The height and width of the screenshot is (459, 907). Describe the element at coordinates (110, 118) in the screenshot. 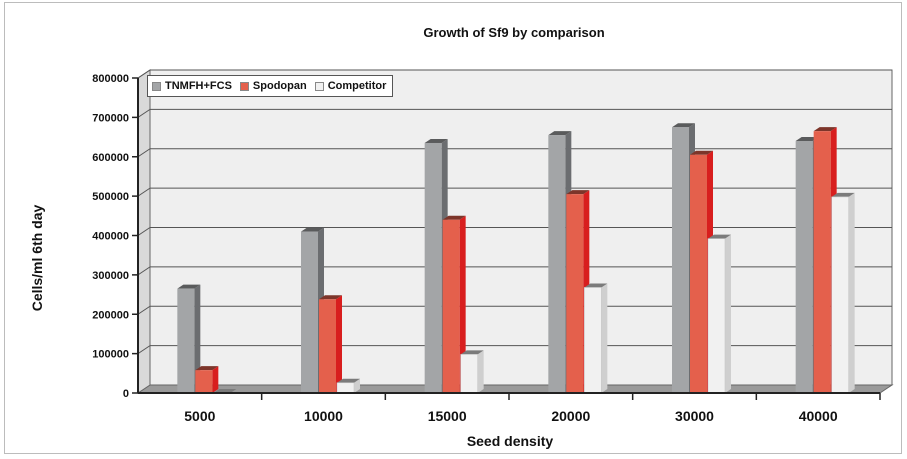

I see `y-tick-label: 700000` at that location.